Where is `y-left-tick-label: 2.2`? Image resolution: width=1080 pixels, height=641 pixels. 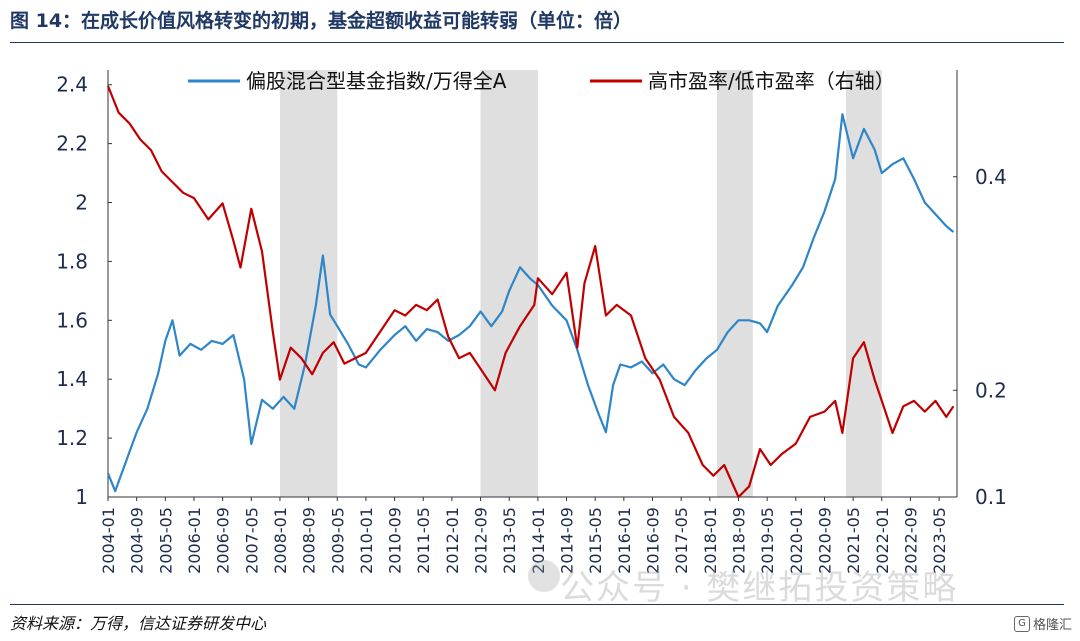
y-left-tick-label: 2.2 is located at coordinates (72, 144).